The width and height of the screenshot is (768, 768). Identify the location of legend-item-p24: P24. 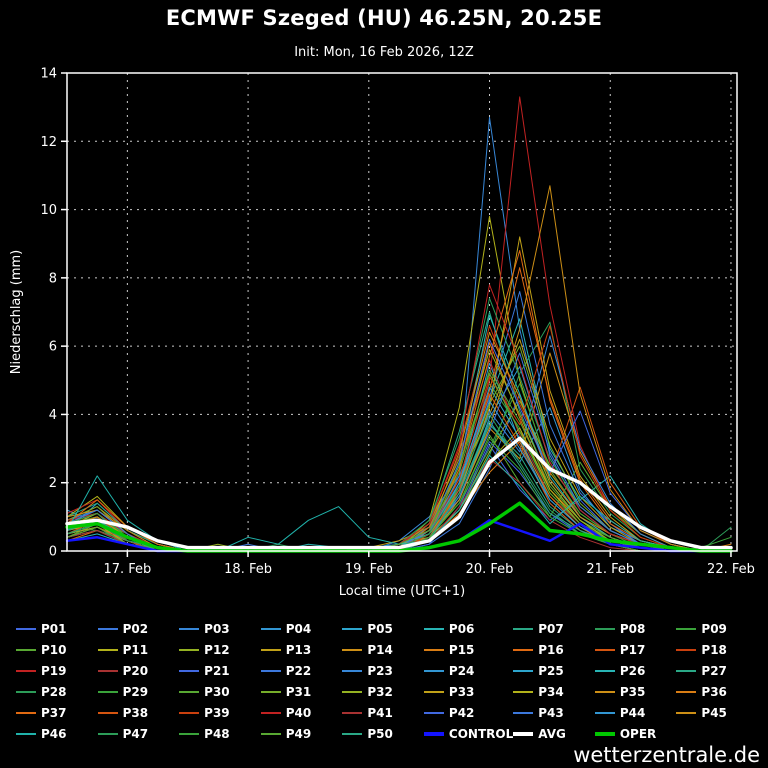
(468, 671).